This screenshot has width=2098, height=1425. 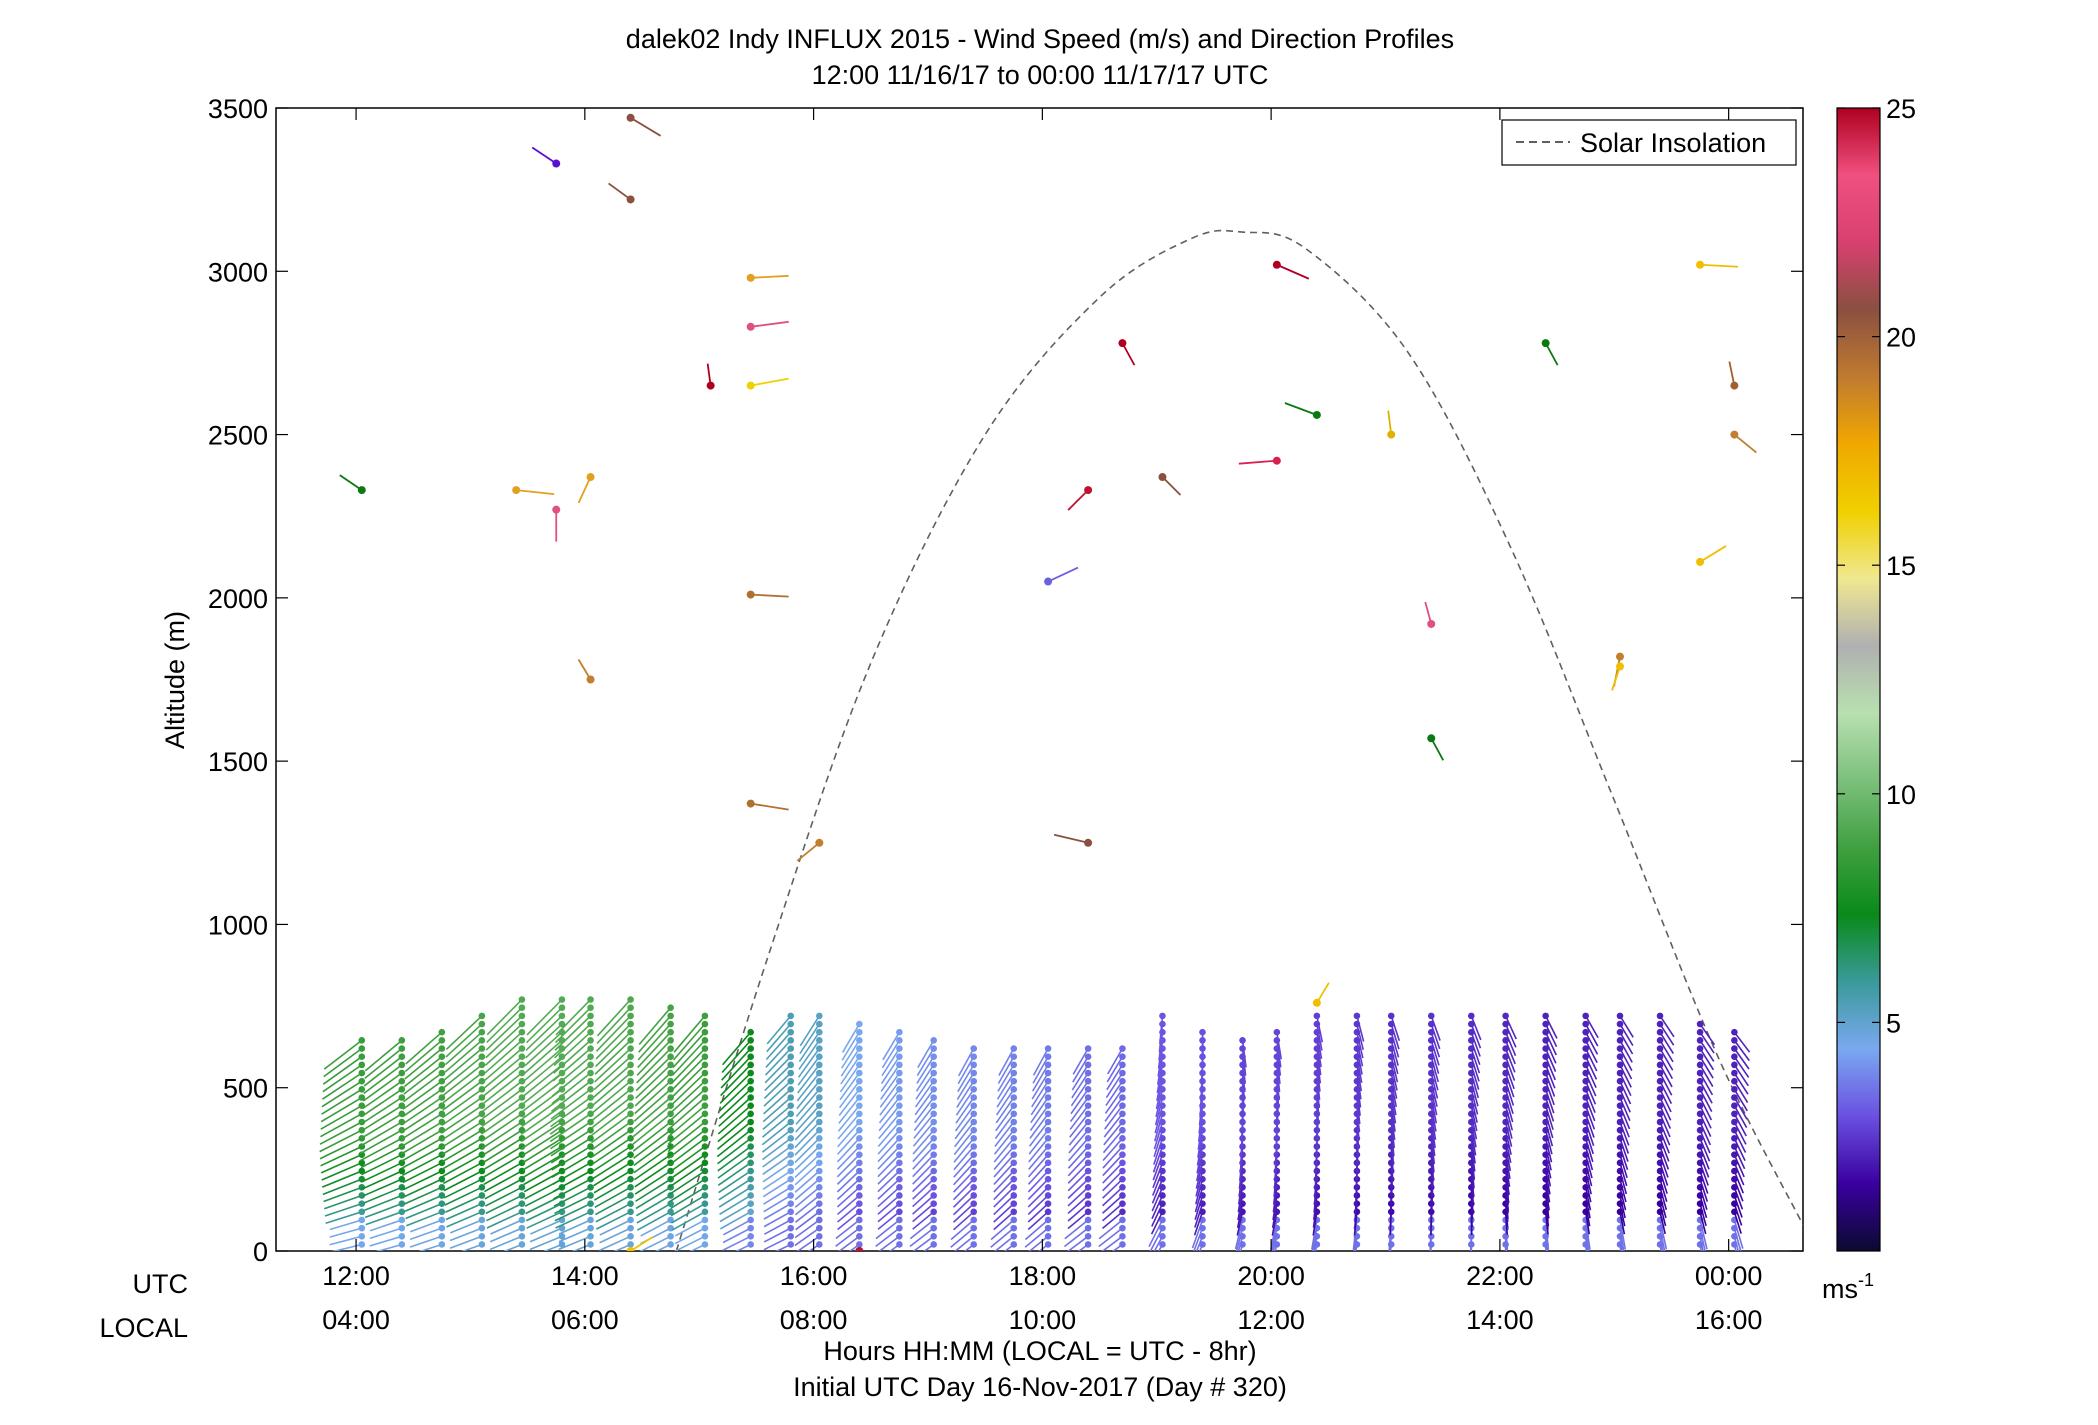 I want to click on colorbar-unit-exponent: -1, so click(x=1866, y=1280).